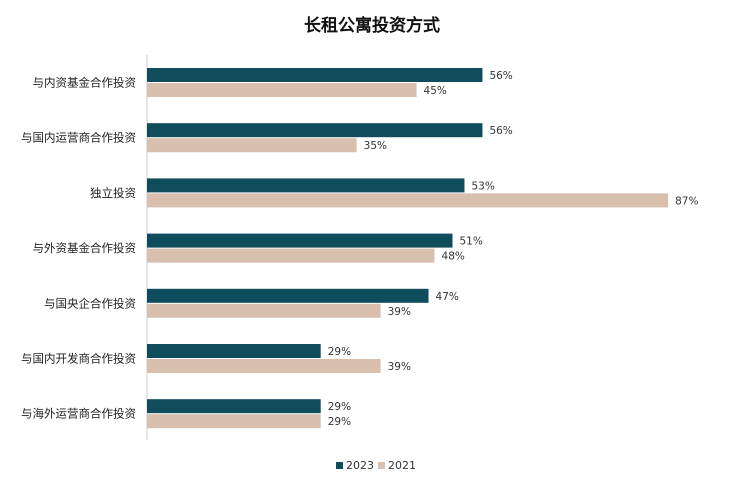  I want to click on category-label: 与国央企合作投资, so click(90, 303).